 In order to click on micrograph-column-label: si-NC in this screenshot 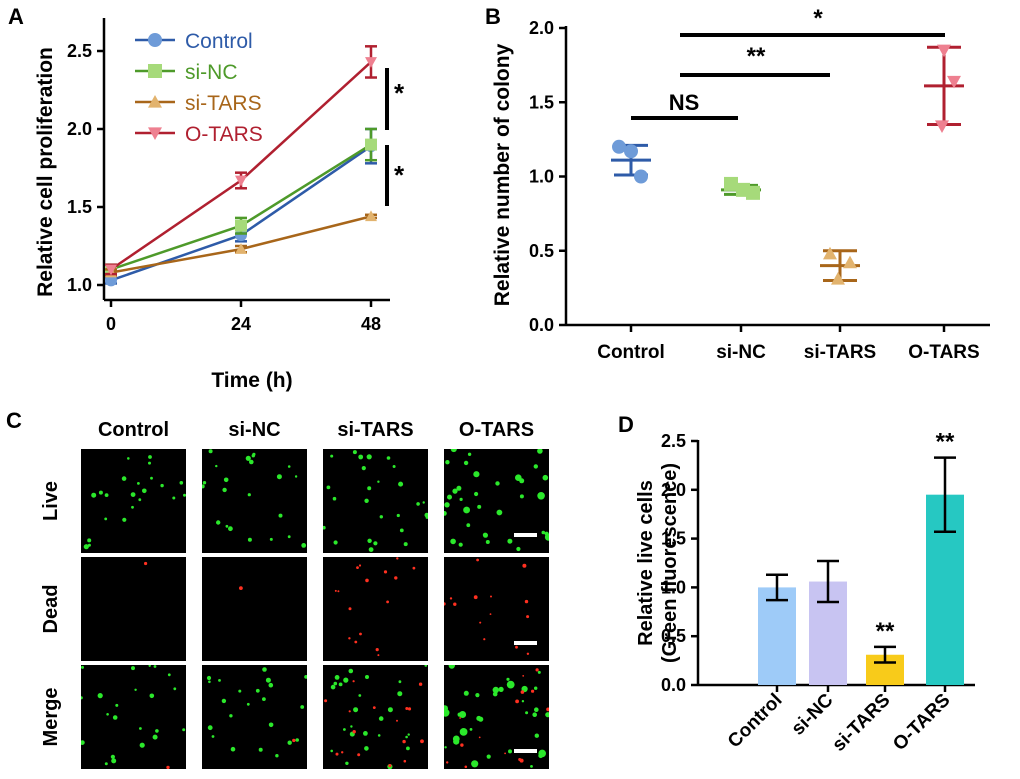, I will do `click(254, 430)`.